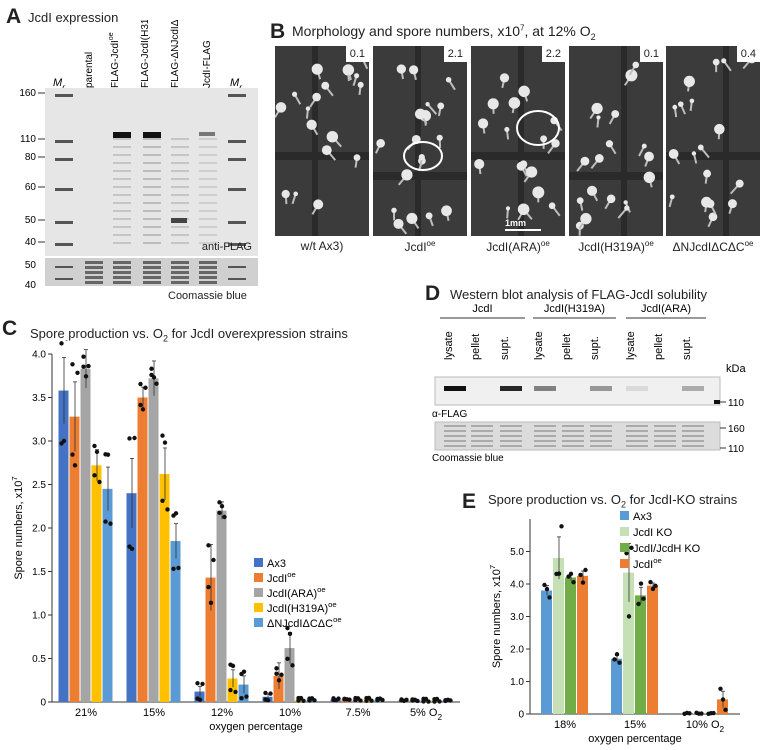  I want to click on panel-b-letter: B, so click(277, 32).